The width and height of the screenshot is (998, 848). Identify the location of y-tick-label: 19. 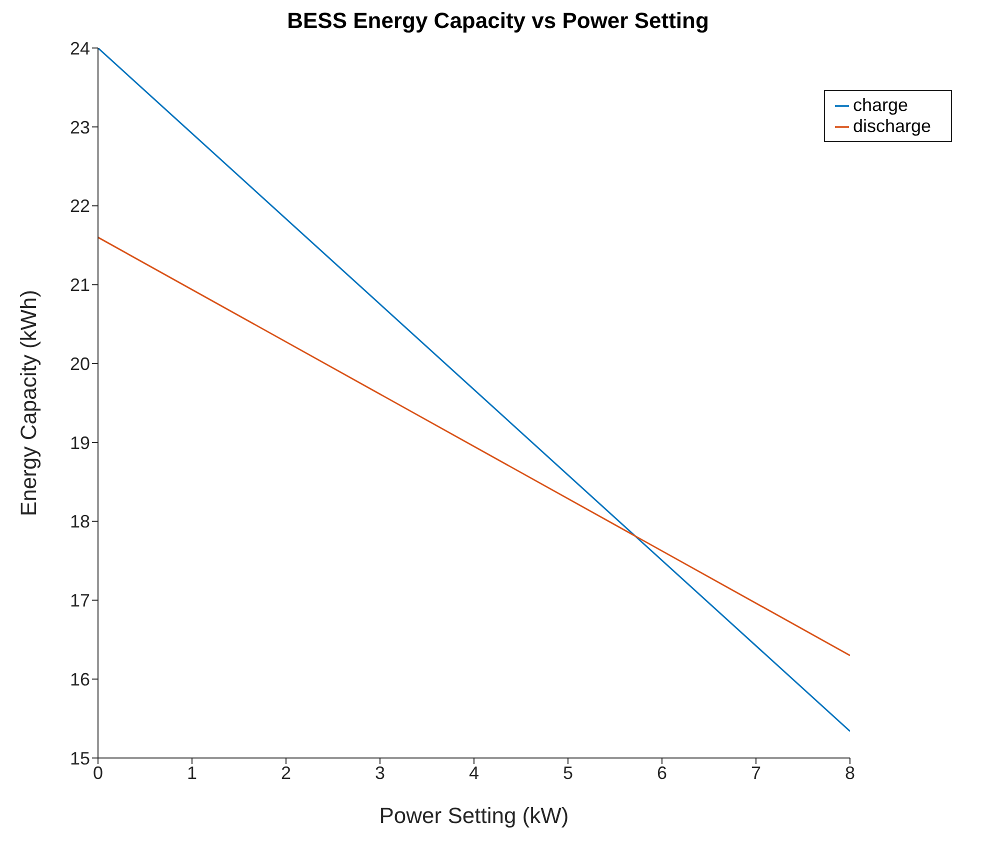
(80, 442).